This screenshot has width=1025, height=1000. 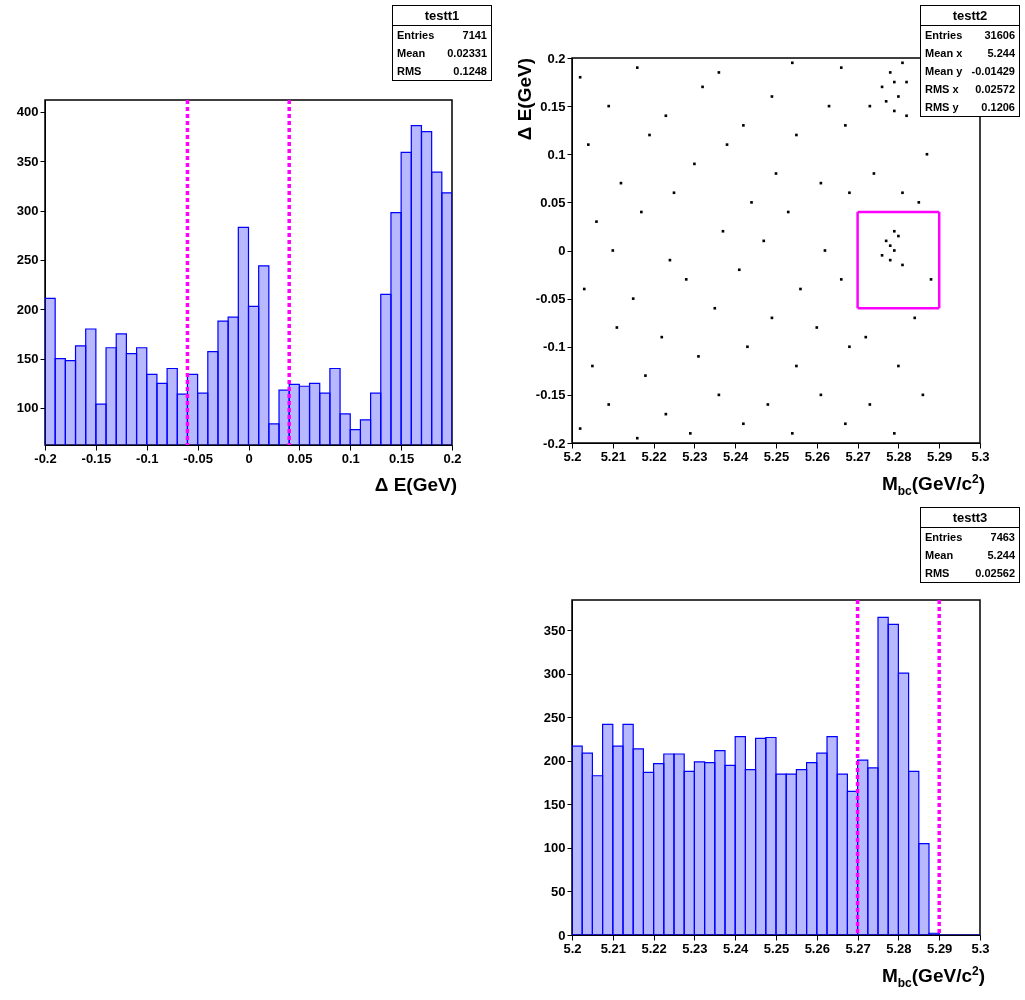 I want to click on x-tick-label: 0.2, so click(x=452, y=458).